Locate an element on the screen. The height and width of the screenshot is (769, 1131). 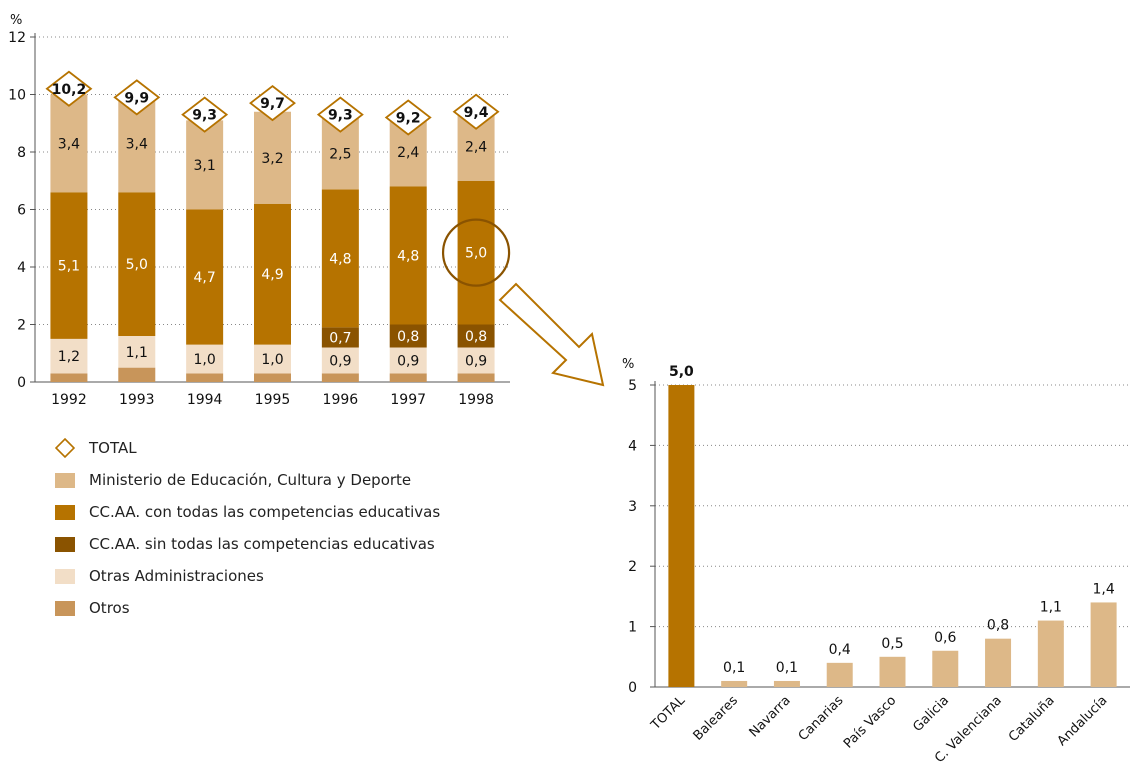
data-label: 1,2 is located at coordinates (69, 357).